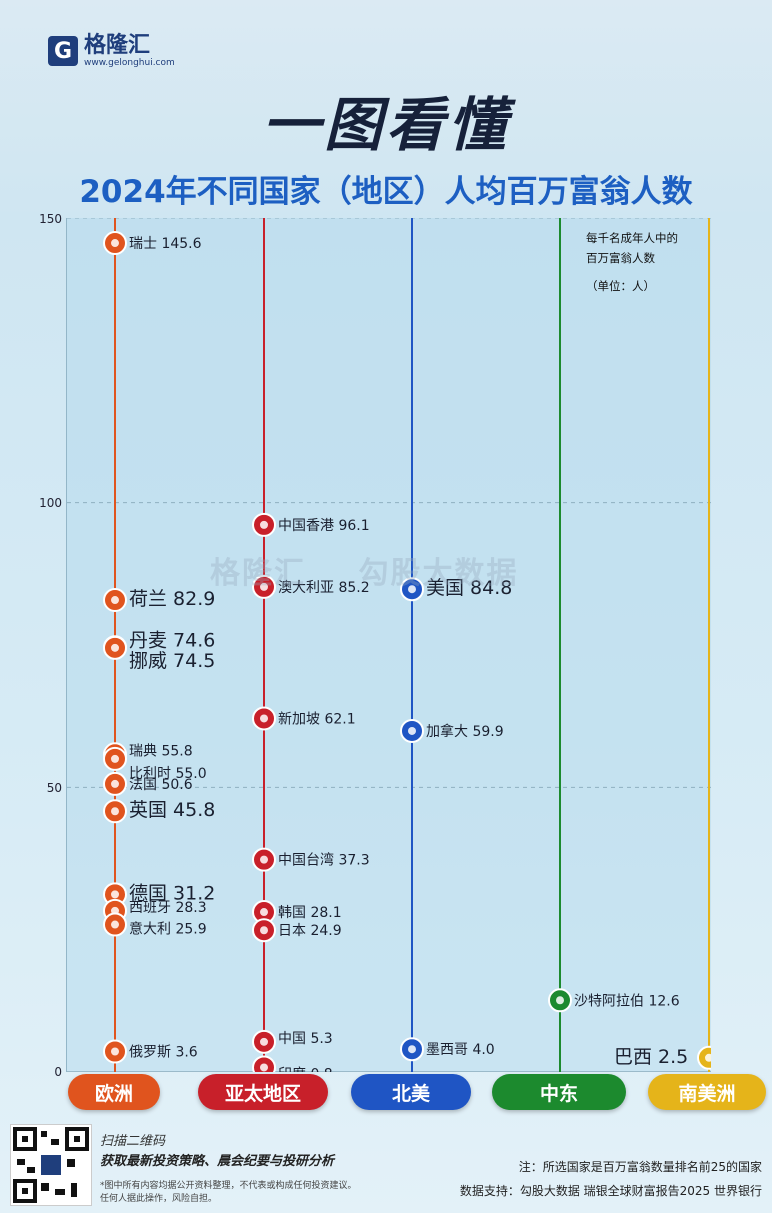 The height and width of the screenshot is (1213, 772). I want to click on scan-text: 扫描二维码, so click(133, 1141).